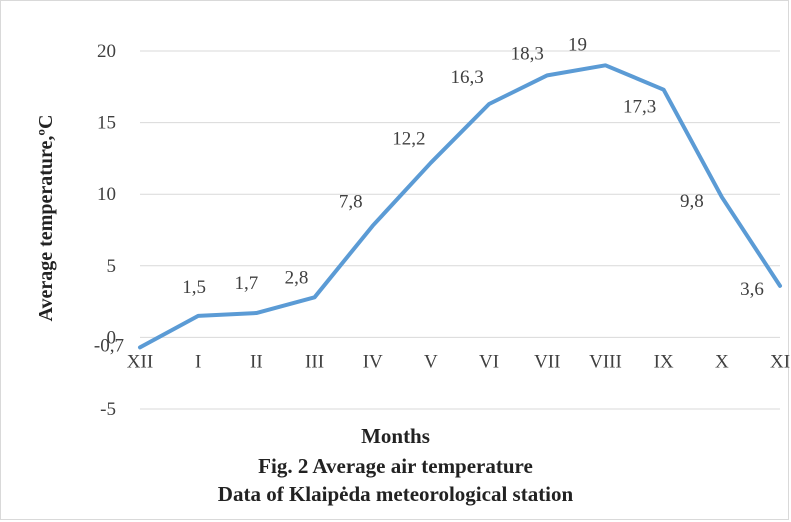 Image resolution: width=791 pixels, height=522 pixels. What do you see at coordinates (314, 361) in the screenshot?
I see `x-tick-label: III` at bounding box center [314, 361].